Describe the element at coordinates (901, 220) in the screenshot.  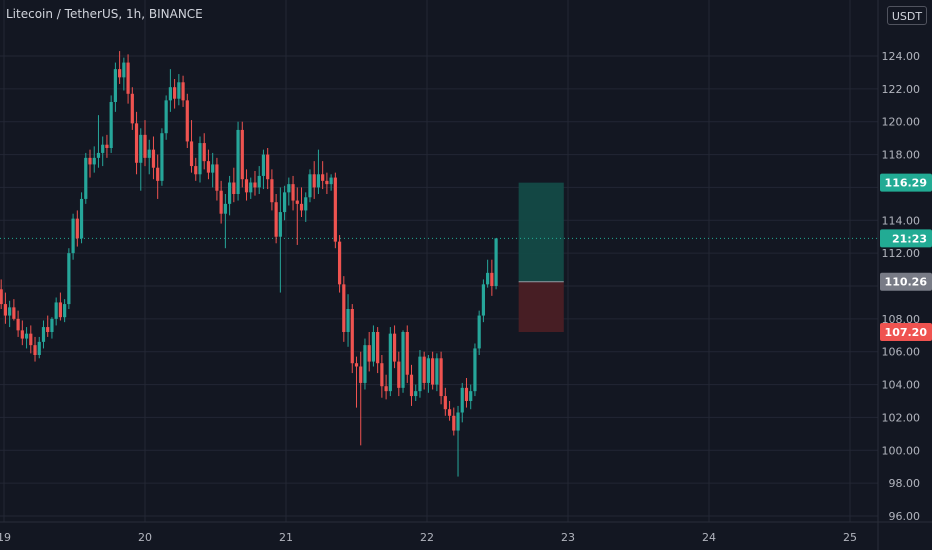
I see `y-tick-label: 114.00` at that location.